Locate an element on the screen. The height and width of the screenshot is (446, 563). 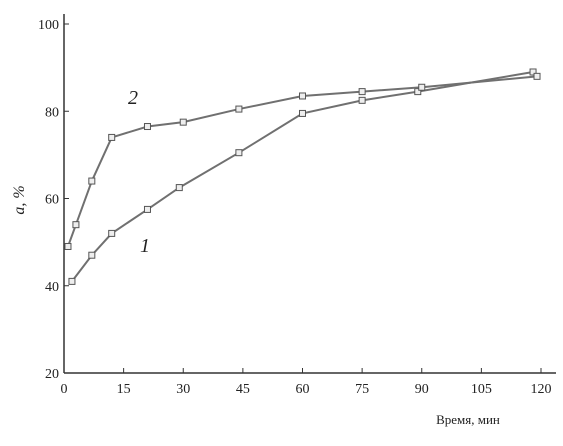
series-label: 1 is located at coordinates (145, 246).